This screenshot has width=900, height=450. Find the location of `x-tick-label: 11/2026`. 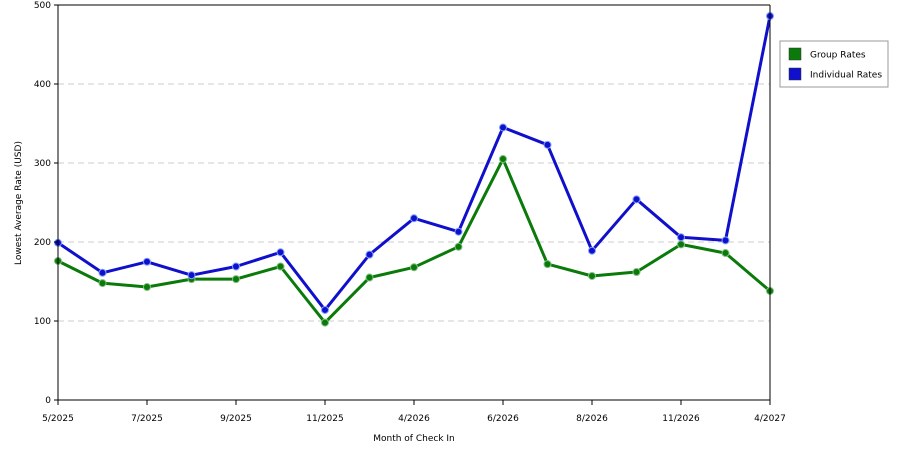

x-tick-label: 11/2026 is located at coordinates (681, 419).